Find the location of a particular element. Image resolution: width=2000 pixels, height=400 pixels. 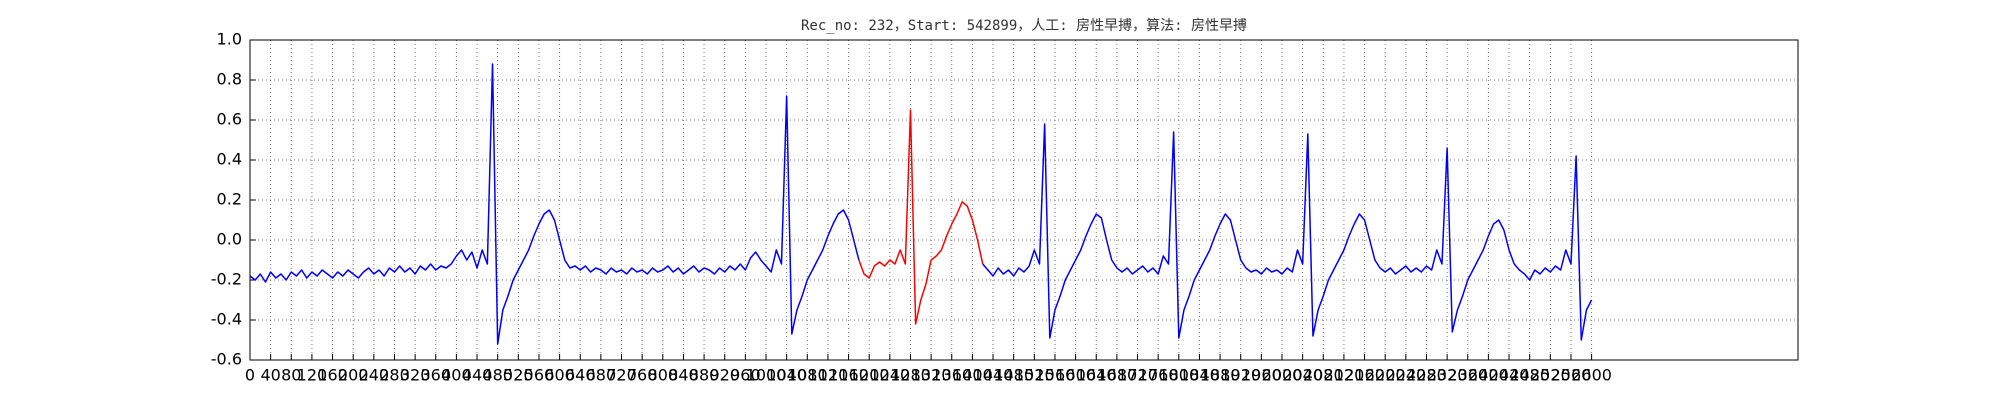

y-tick-label: -0.6 is located at coordinates (226, 359).